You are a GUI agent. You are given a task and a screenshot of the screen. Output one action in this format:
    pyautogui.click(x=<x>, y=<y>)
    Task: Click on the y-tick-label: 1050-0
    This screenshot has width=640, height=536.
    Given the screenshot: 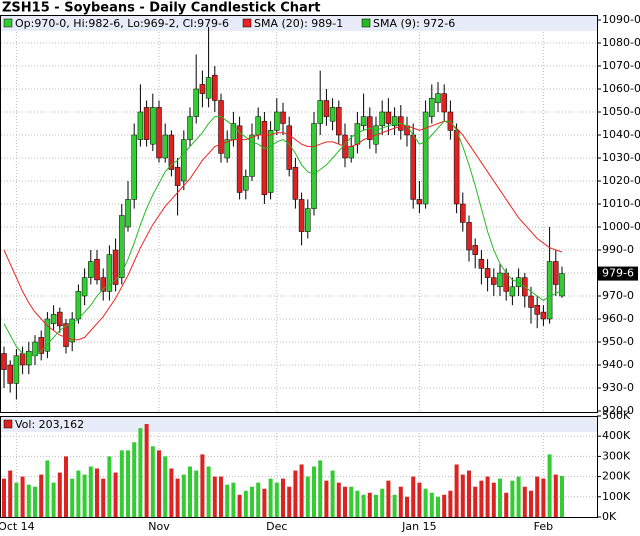 What is the action you would take?
    pyautogui.click(x=621, y=111)
    